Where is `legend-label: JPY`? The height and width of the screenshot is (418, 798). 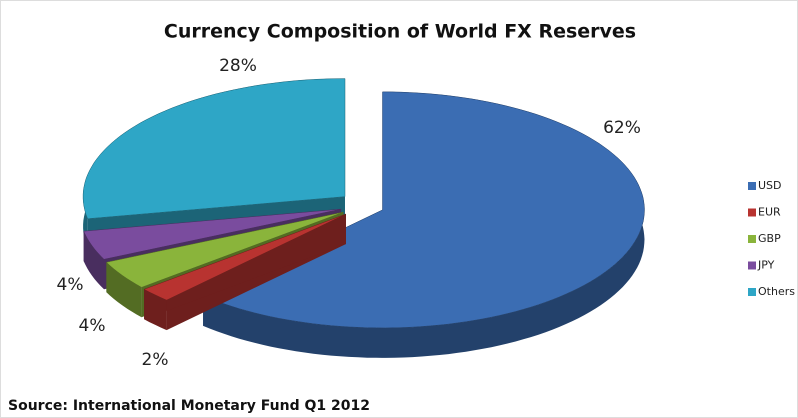
legend-label: JPY is located at coordinates (766, 265).